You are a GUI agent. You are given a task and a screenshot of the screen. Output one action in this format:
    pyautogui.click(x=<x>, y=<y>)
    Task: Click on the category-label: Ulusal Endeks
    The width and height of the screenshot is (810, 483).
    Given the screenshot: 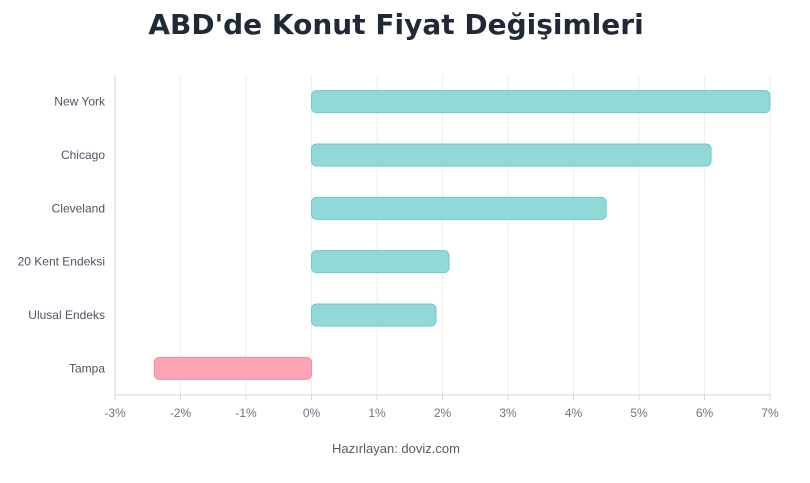 What is the action you would take?
    pyautogui.click(x=66, y=315)
    